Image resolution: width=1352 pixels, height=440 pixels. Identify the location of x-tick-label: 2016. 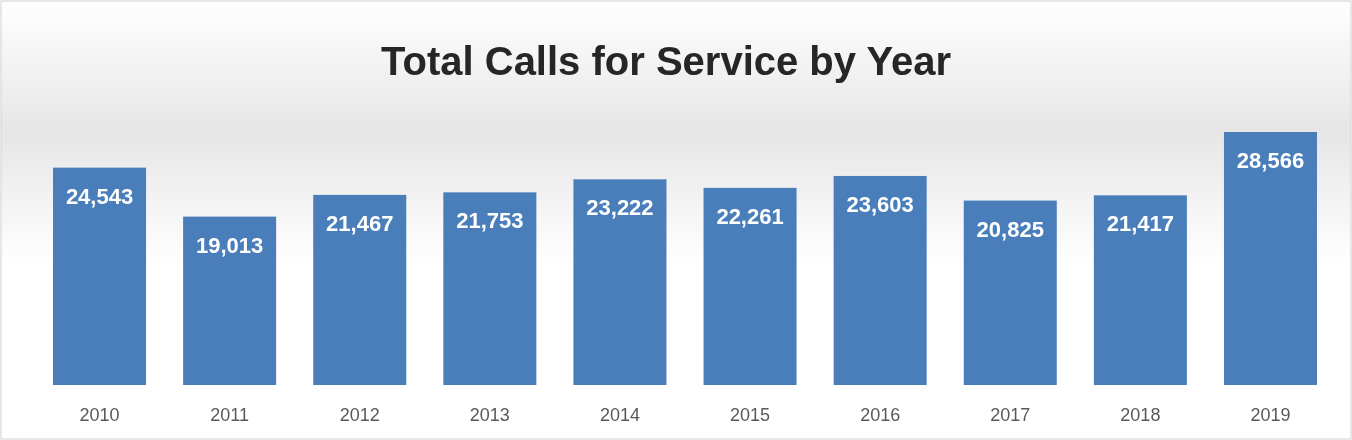
(880, 415).